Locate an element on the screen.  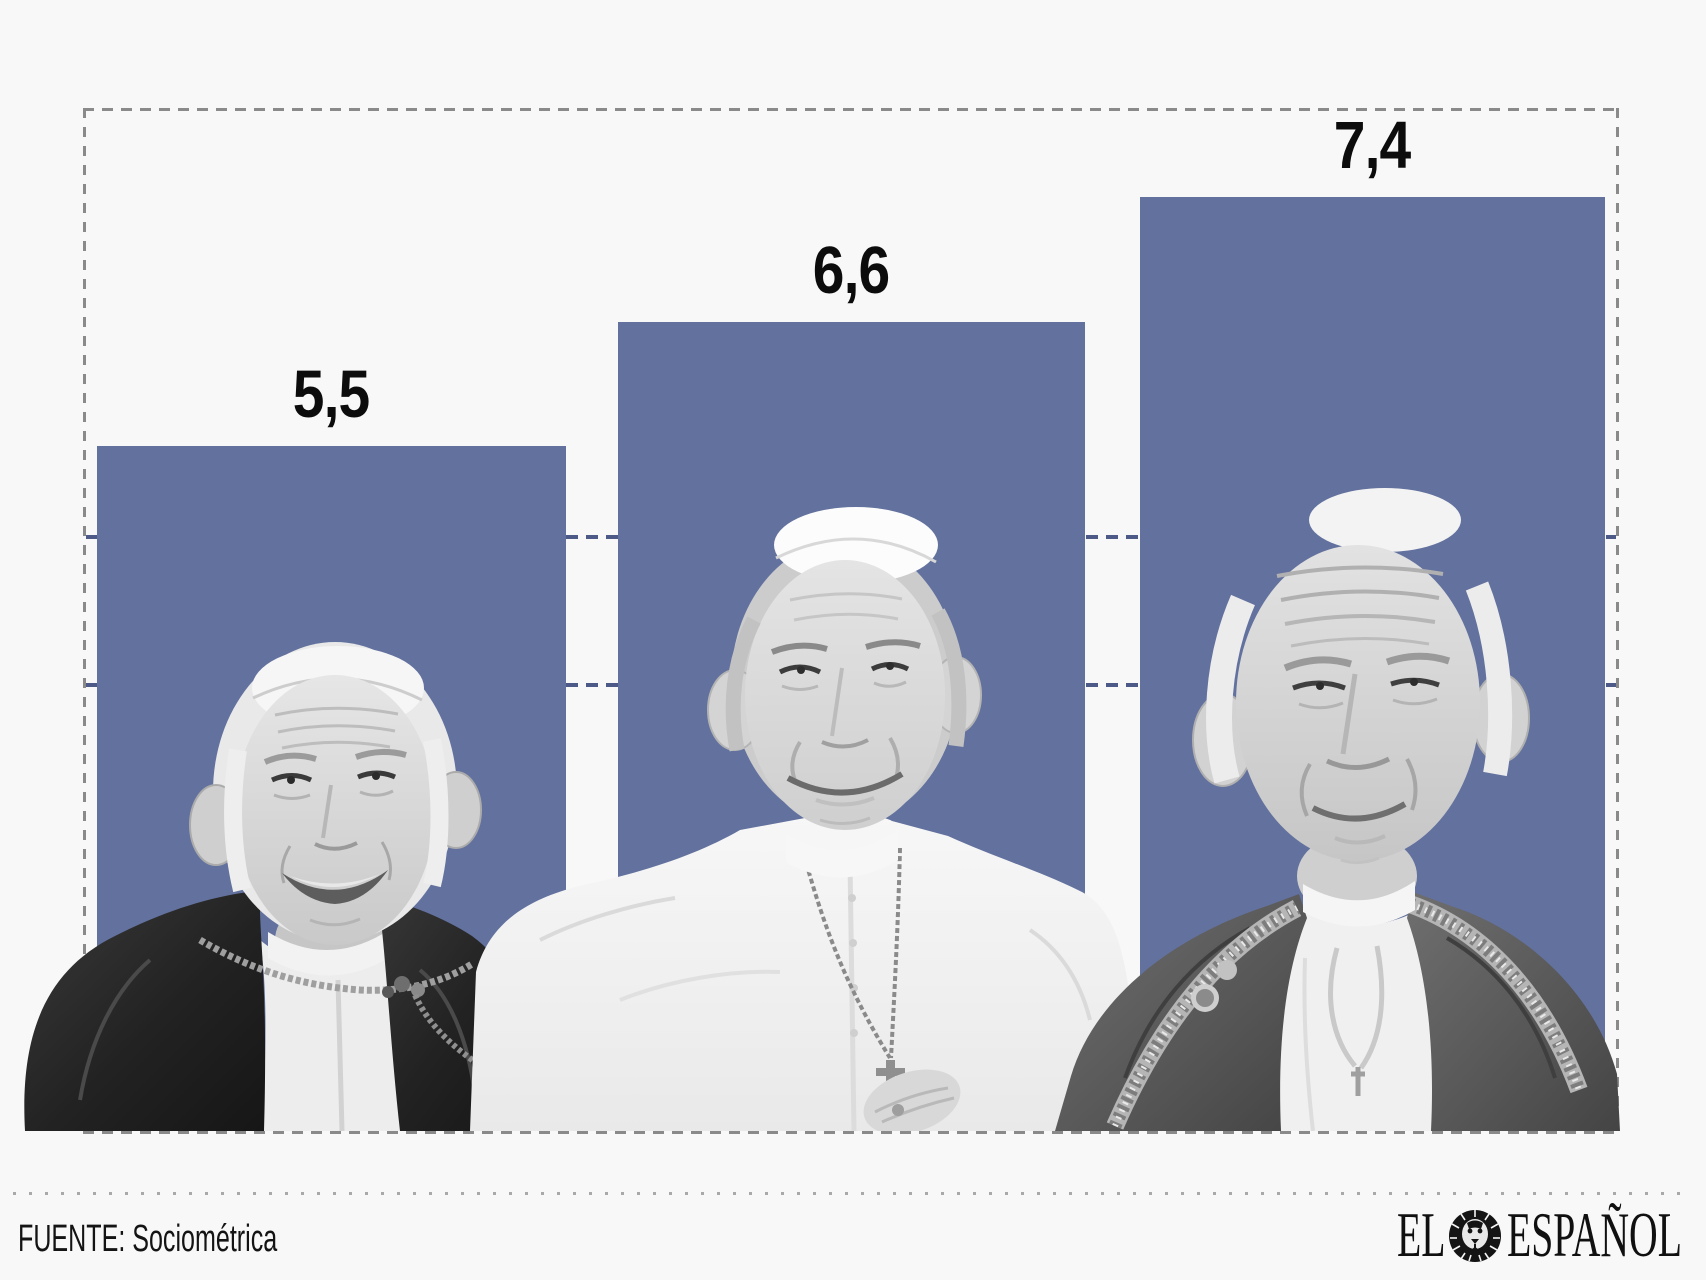
chart-frame-bottom is located at coordinates (851, 1132).